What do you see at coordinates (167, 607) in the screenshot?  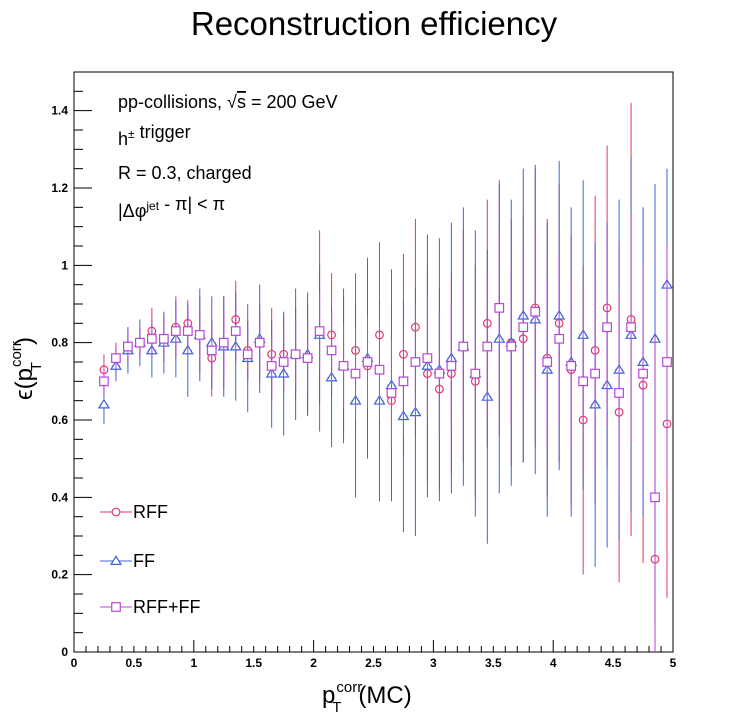 I see `legend-label: RFF+FF` at bounding box center [167, 607].